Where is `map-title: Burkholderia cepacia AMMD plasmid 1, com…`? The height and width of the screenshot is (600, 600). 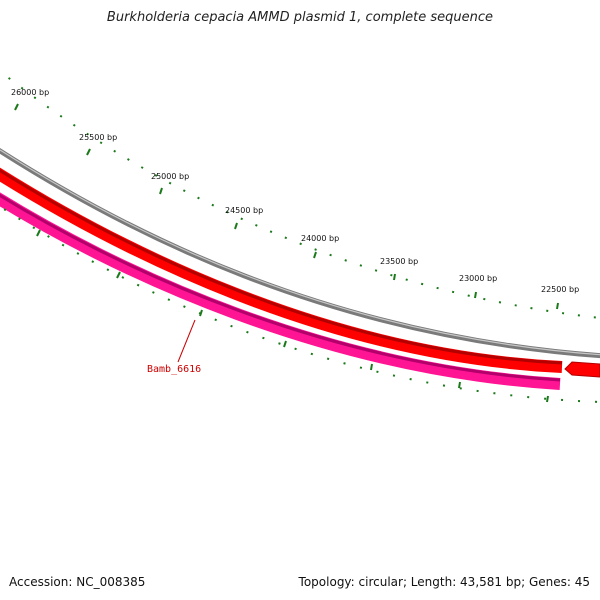
map-title: Burkholderia cepacia AMMD plasmid 1, com… is located at coordinates (300, 17).